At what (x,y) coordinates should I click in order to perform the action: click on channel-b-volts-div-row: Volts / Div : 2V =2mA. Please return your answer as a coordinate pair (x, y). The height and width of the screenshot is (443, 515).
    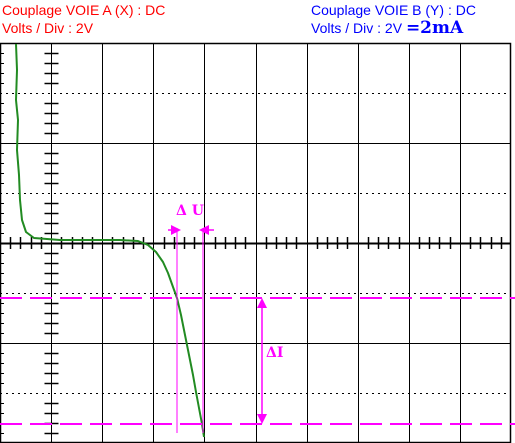
    Looking at the image, I should click on (387, 28).